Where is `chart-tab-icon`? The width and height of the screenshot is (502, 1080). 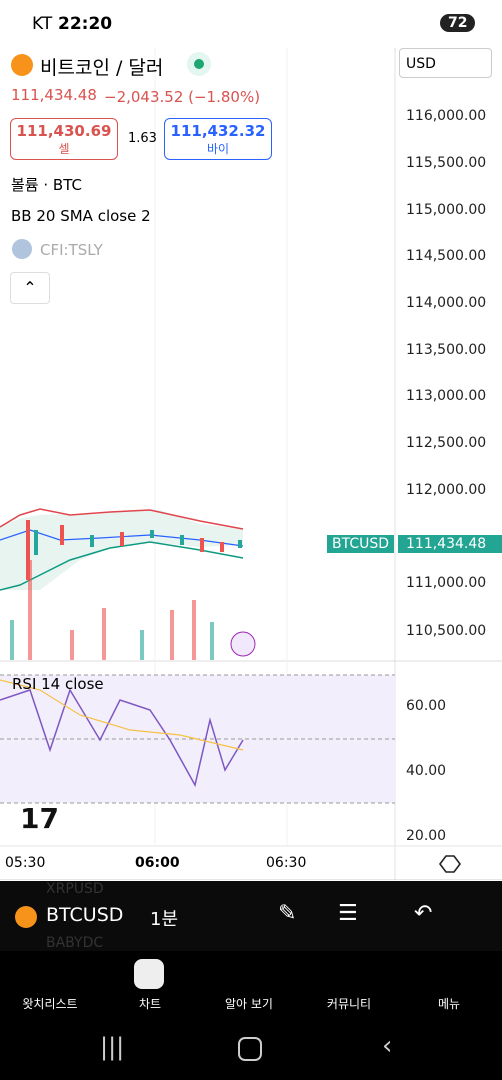
chart-tab-icon is located at coordinates (149, 974).